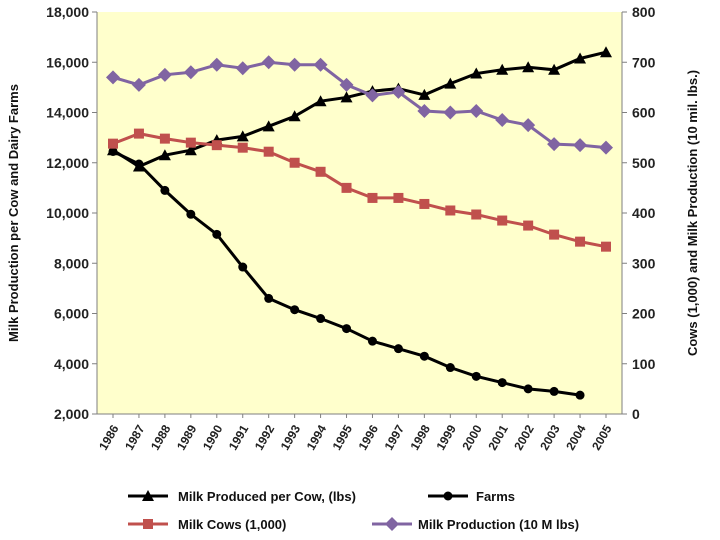  Describe the element at coordinates (550, 437) in the screenshot. I see `x-tick-label: 2003` at that location.